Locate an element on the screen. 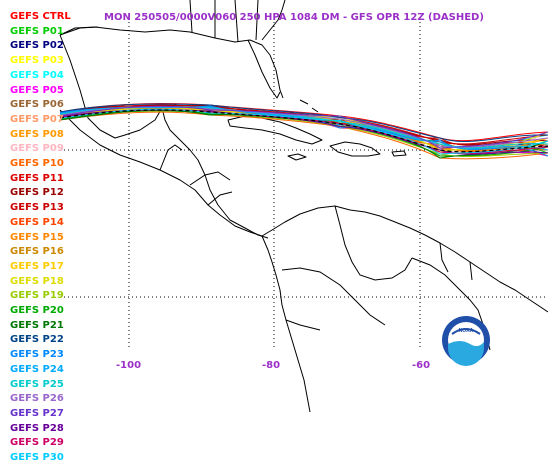  legend-item: GEFS P24 is located at coordinates (37, 369).